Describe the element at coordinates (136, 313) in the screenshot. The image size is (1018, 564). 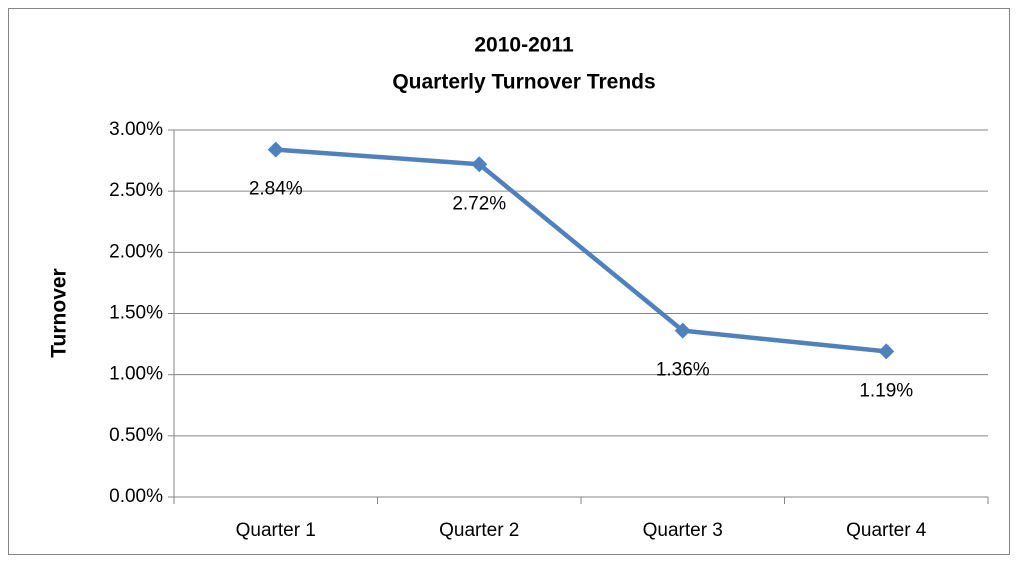
I see `y-tick-label: 1.50%` at that location.